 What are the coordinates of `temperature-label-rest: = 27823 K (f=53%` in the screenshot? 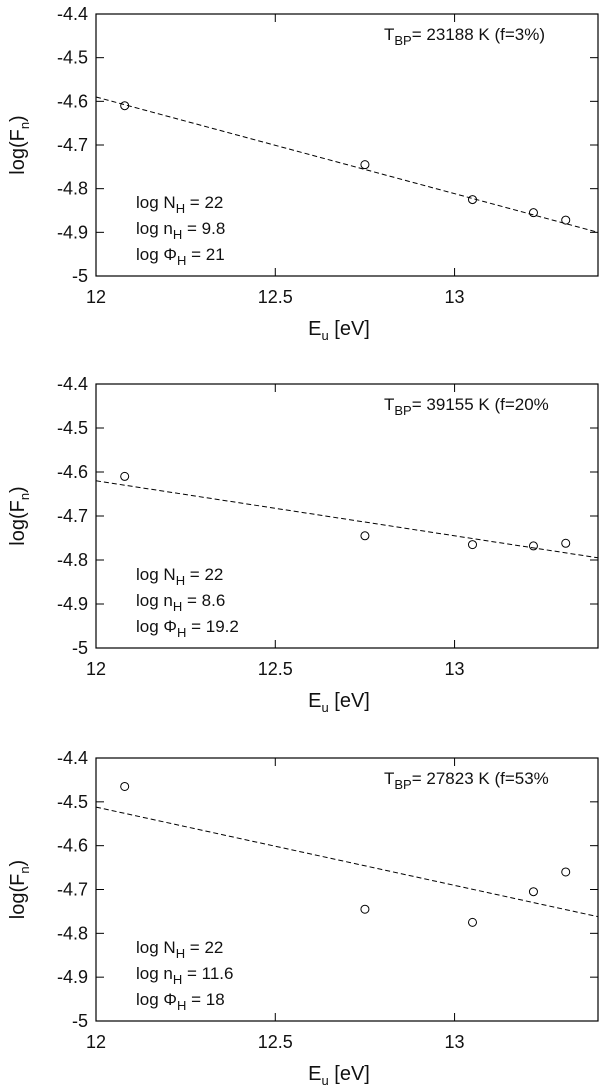 It's located at (480, 778).